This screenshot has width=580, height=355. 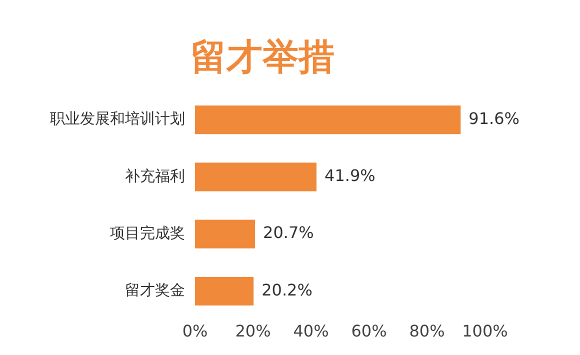 What do you see at coordinates (155, 175) in the screenshot?
I see `y-tick-label: 补充福利` at bounding box center [155, 175].